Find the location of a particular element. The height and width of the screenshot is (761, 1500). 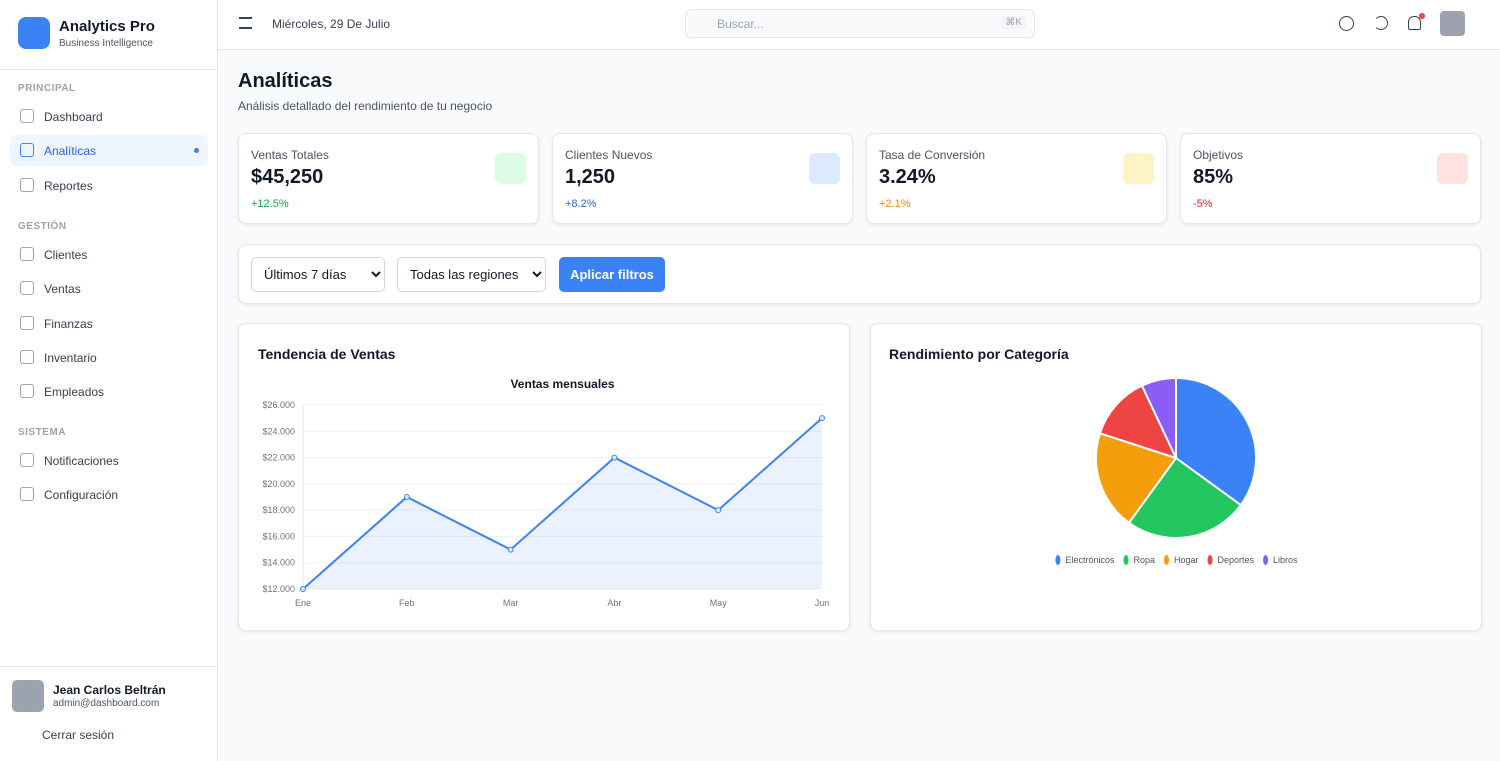

stat-label: Ventas Totales is located at coordinates (290, 155).